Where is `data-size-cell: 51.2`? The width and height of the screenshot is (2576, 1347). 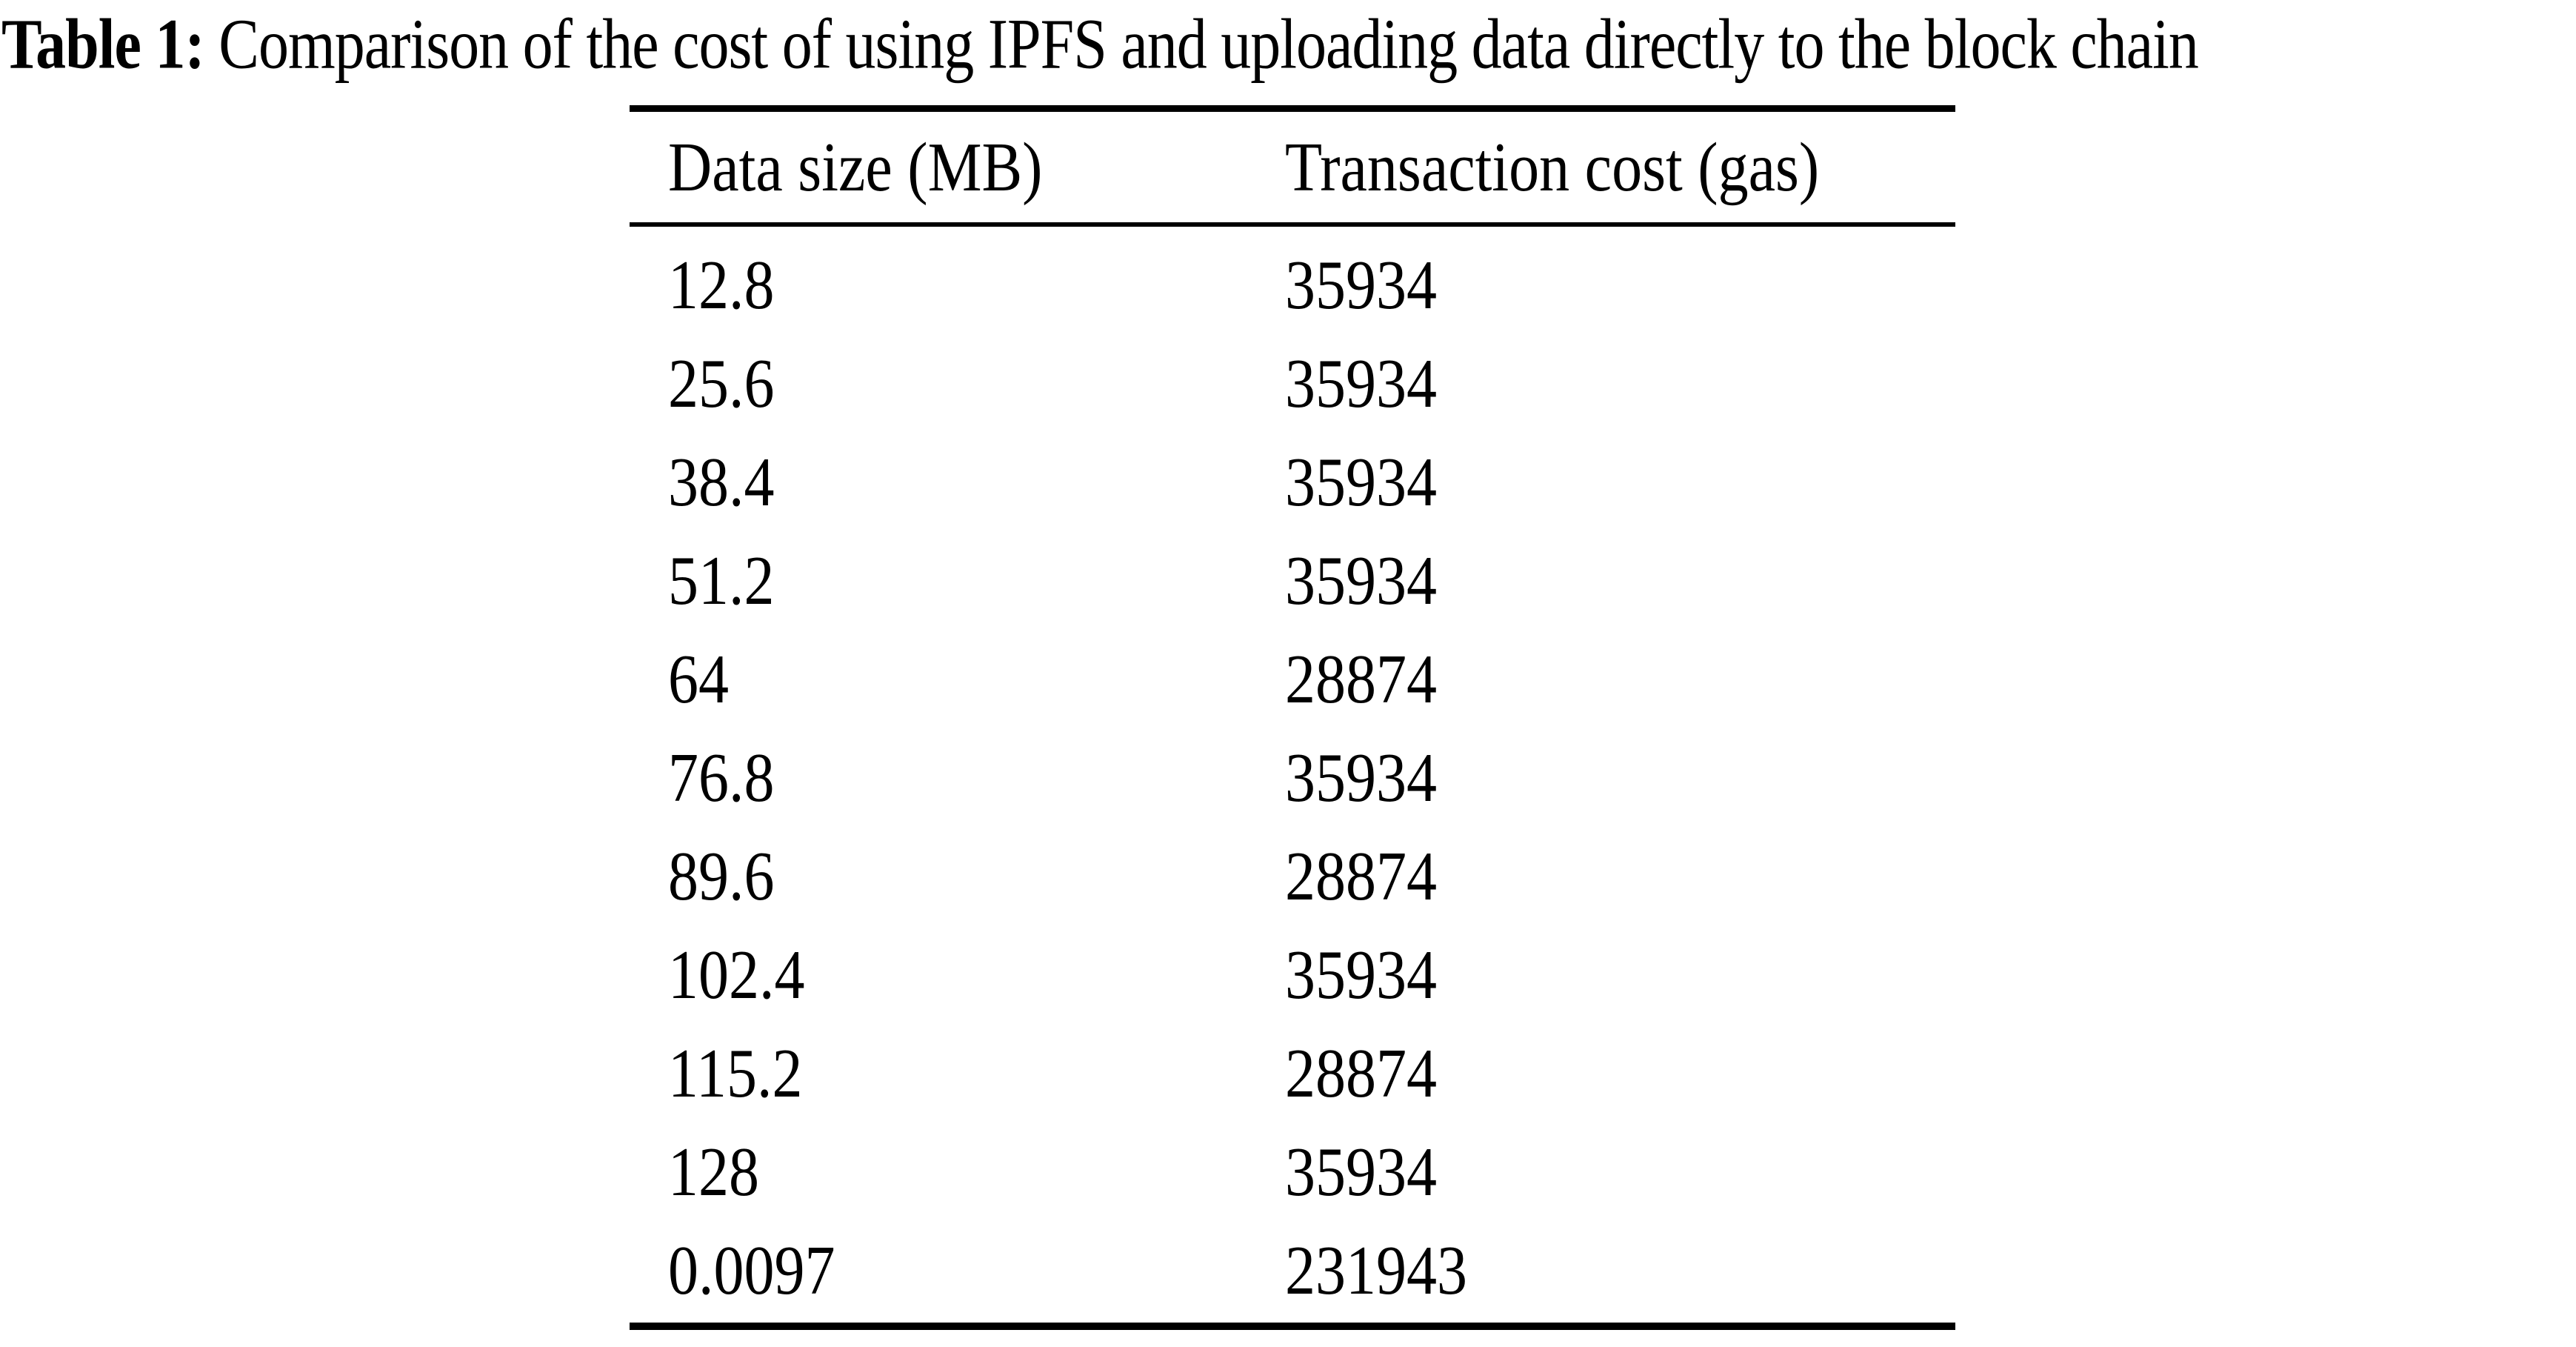 data-size-cell: 51.2 is located at coordinates (957, 580).